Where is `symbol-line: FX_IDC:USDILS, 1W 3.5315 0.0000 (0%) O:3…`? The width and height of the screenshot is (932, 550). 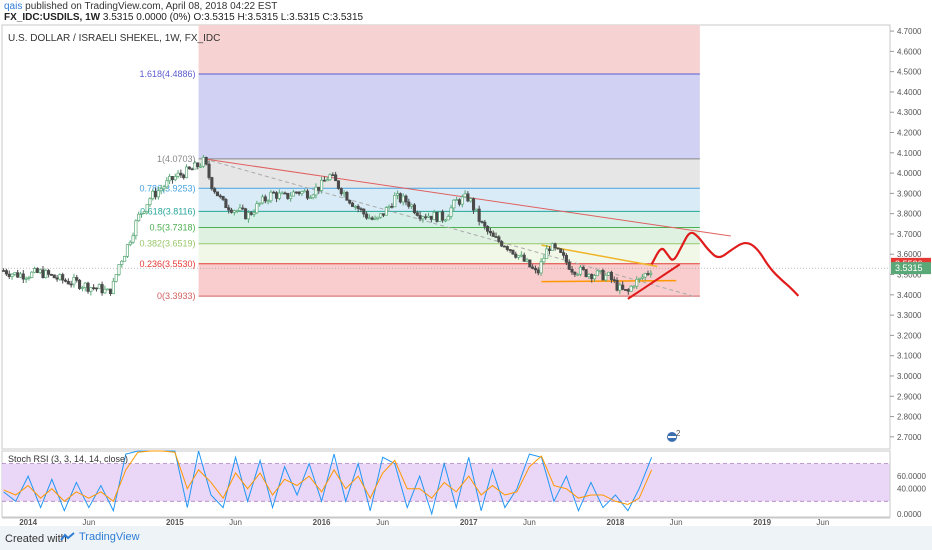 symbol-line: FX_IDC:USDILS, 1W 3.5315 0.0000 (0%) O:3… is located at coordinates (183, 17).